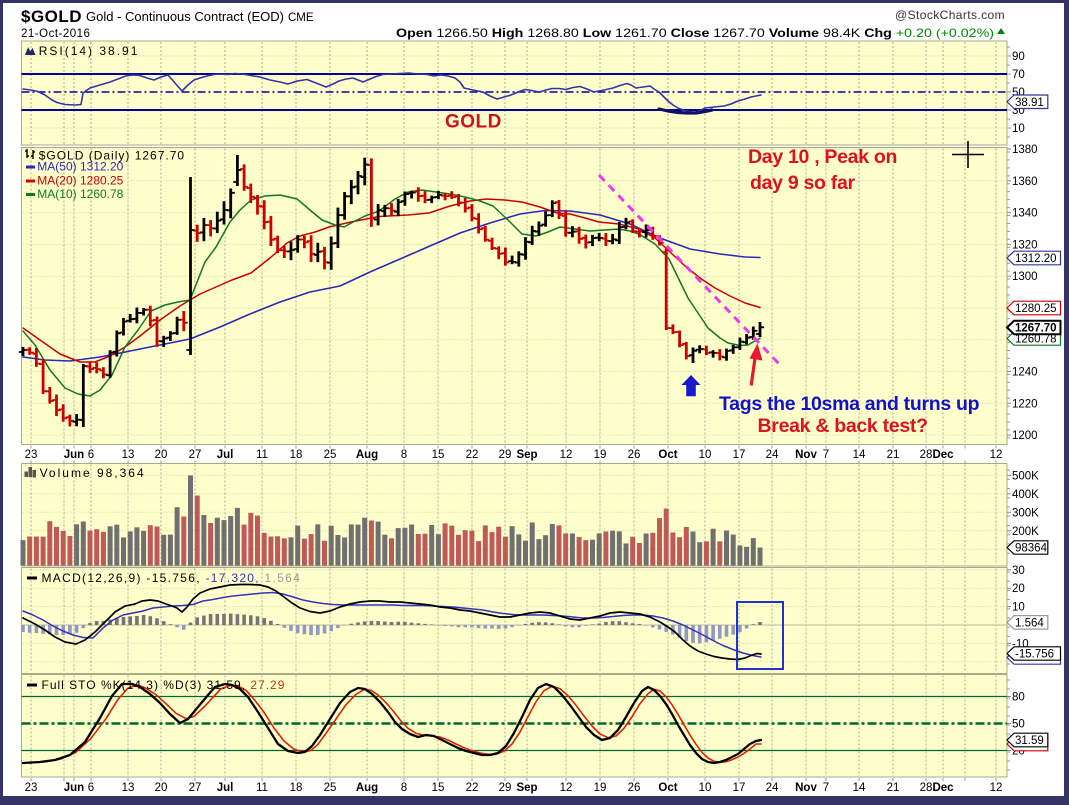 The image size is (1069, 805). What do you see at coordinates (1029, 103) in the screenshot?
I see `svg-text: 38.91` at bounding box center [1029, 103].